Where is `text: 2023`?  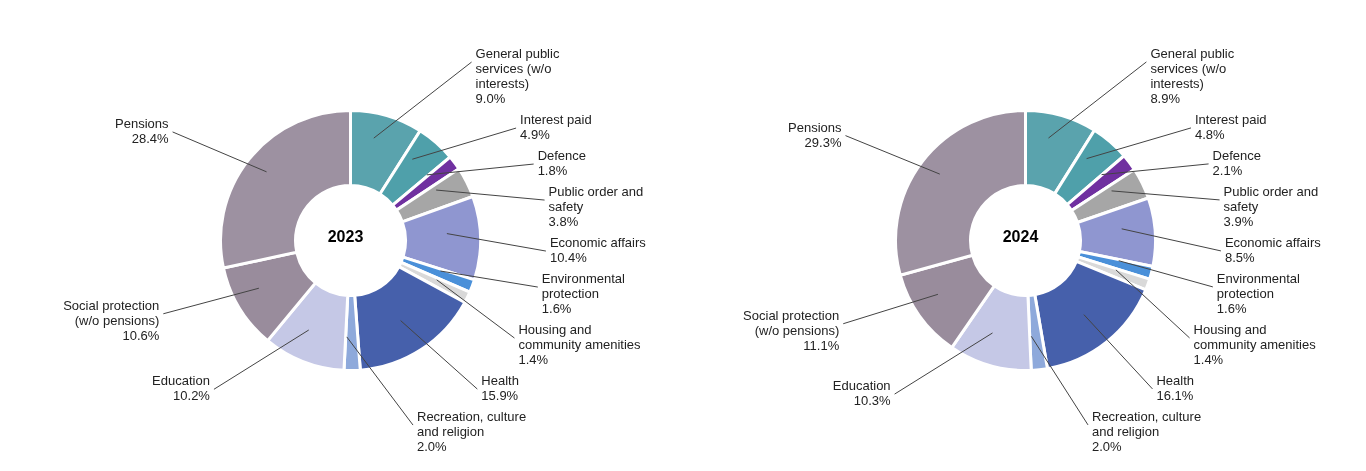
text: 2023 is located at coordinates (345, 236).